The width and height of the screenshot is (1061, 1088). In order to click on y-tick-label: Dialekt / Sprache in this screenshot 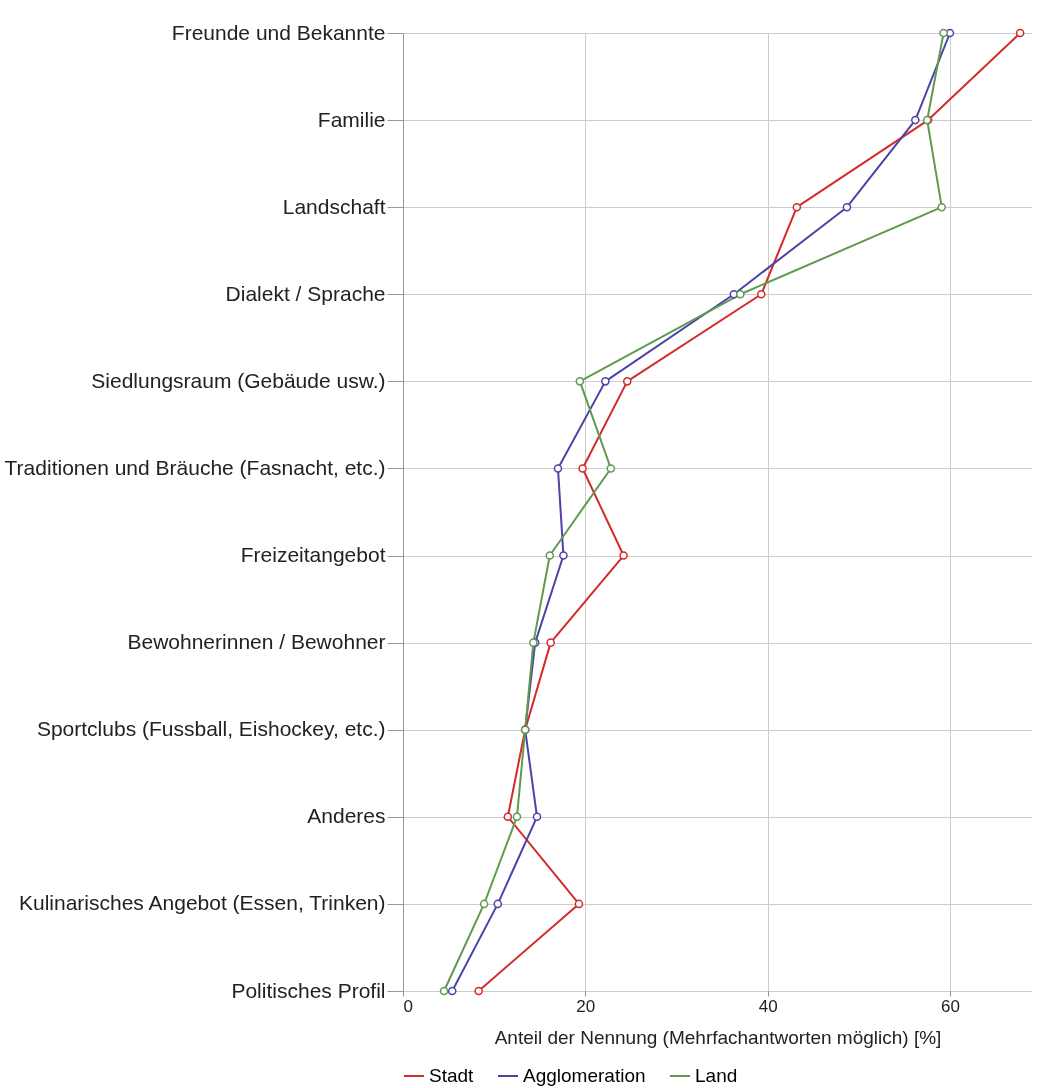, I will do `click(305, 293)`.